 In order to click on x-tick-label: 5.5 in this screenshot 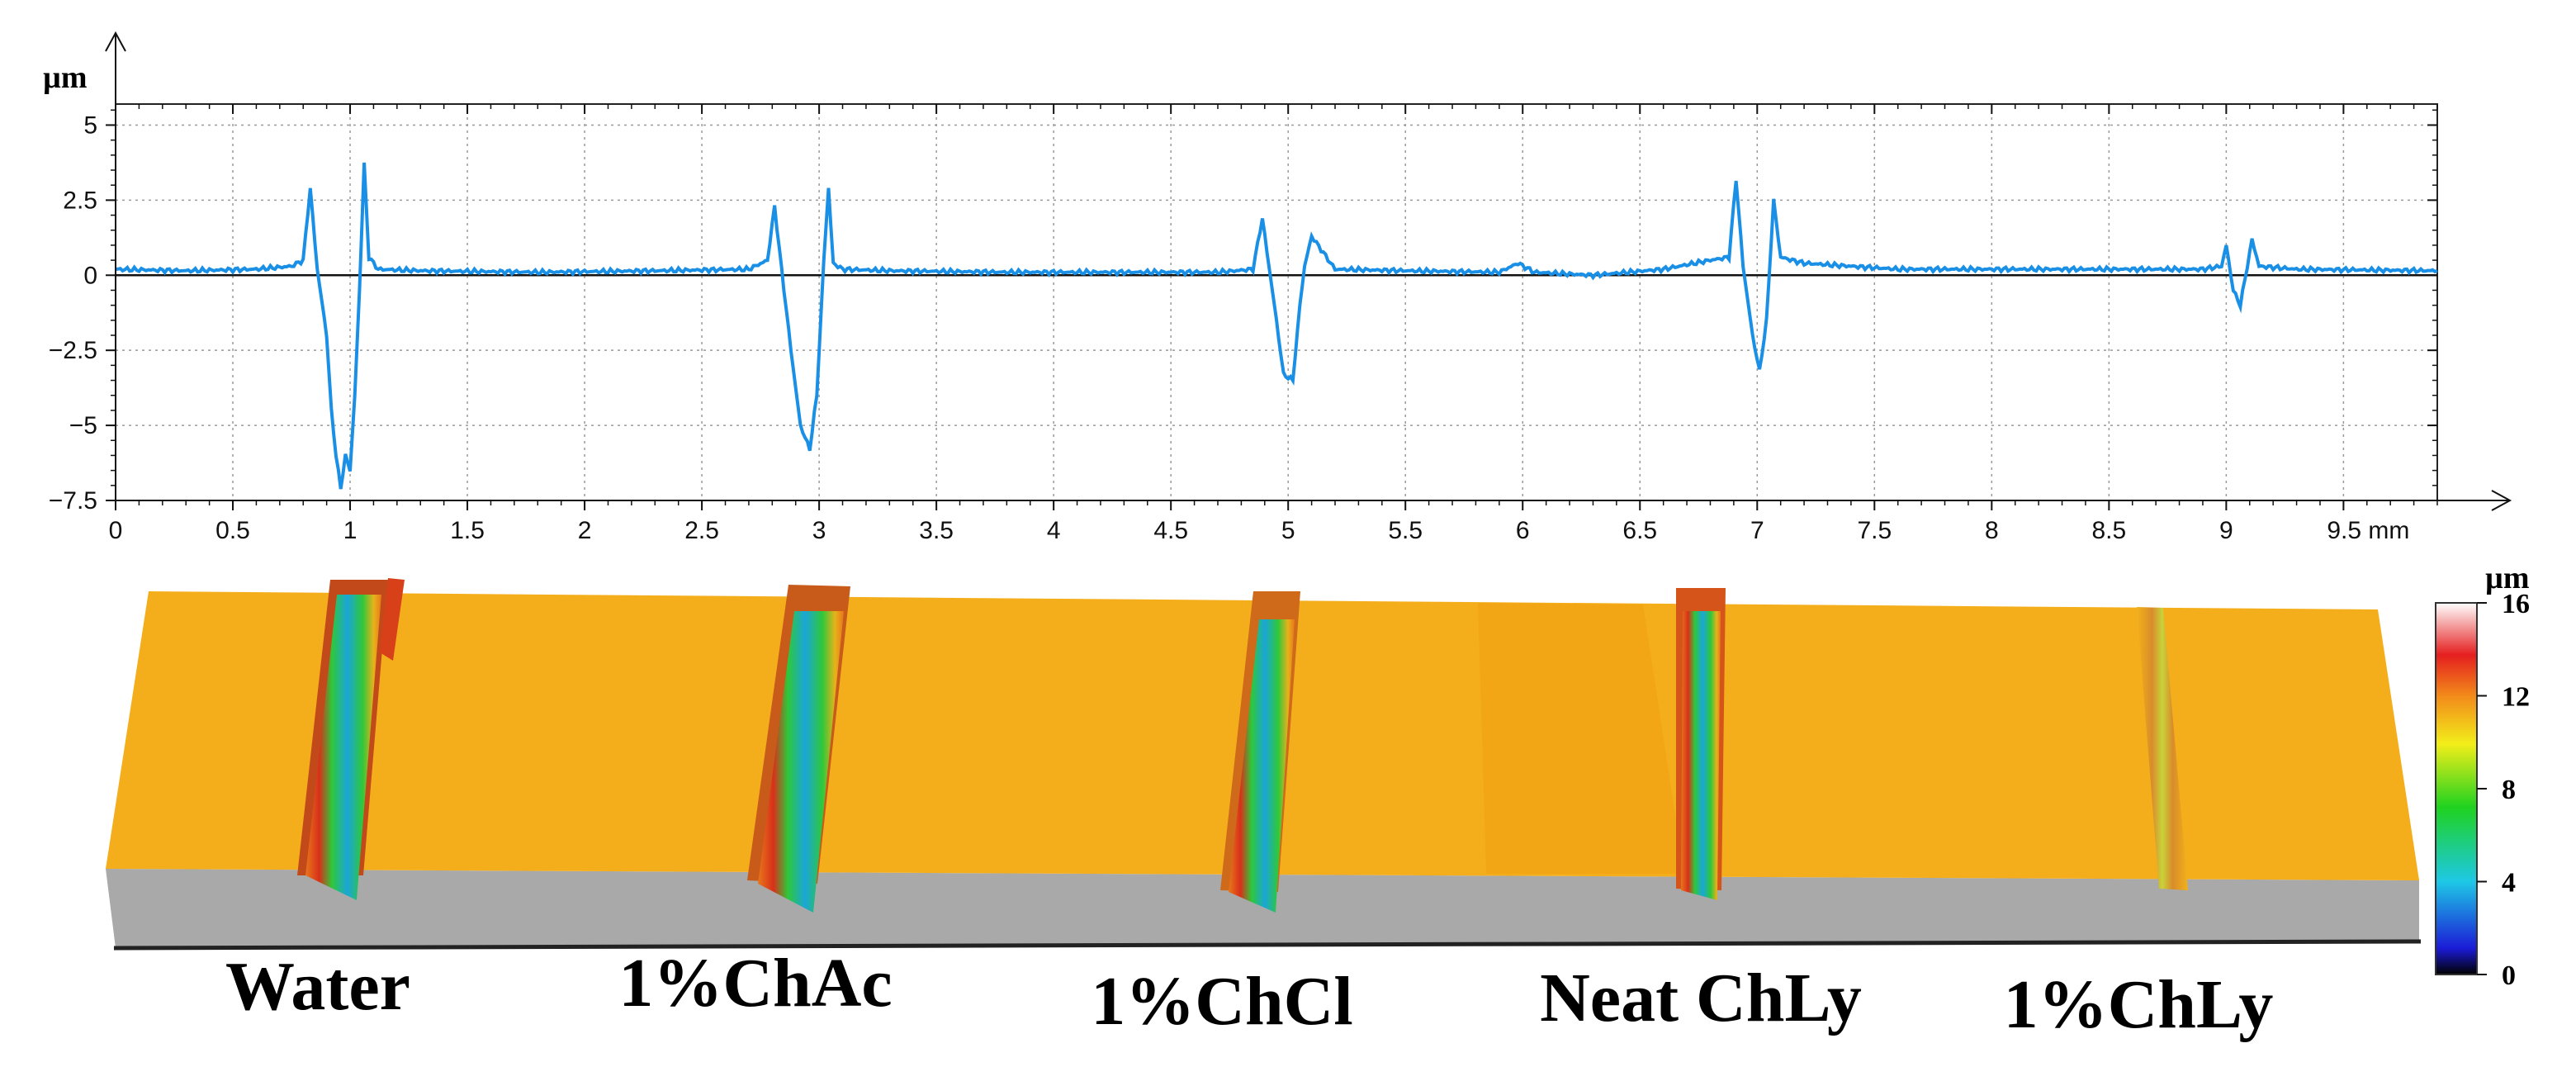, I will do `click(1405, 530)`.